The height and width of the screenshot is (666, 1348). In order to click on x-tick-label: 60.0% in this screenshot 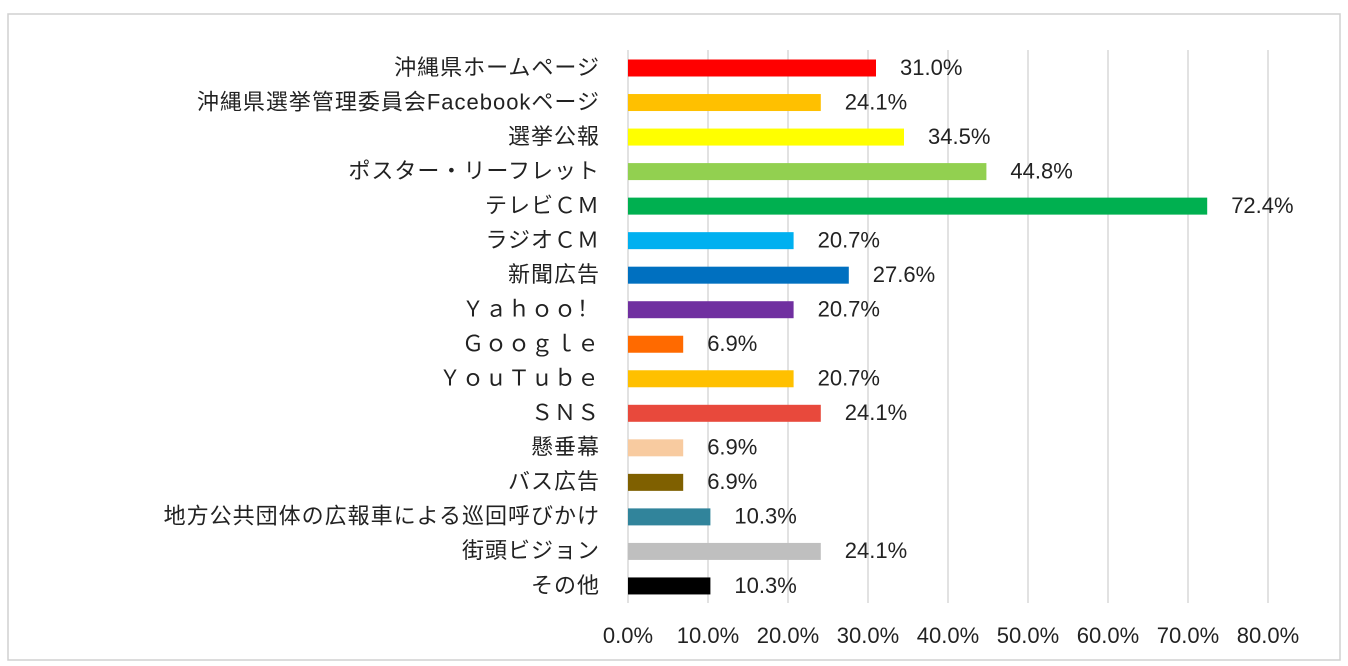, I will do `click(1108, 635)`.